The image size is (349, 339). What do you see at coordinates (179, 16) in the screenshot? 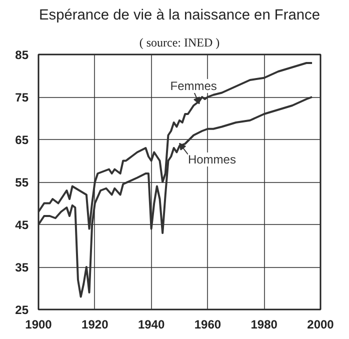
I see `chart-title: Espérance de vie à la naissance en France` at bounding box center [179, 16].